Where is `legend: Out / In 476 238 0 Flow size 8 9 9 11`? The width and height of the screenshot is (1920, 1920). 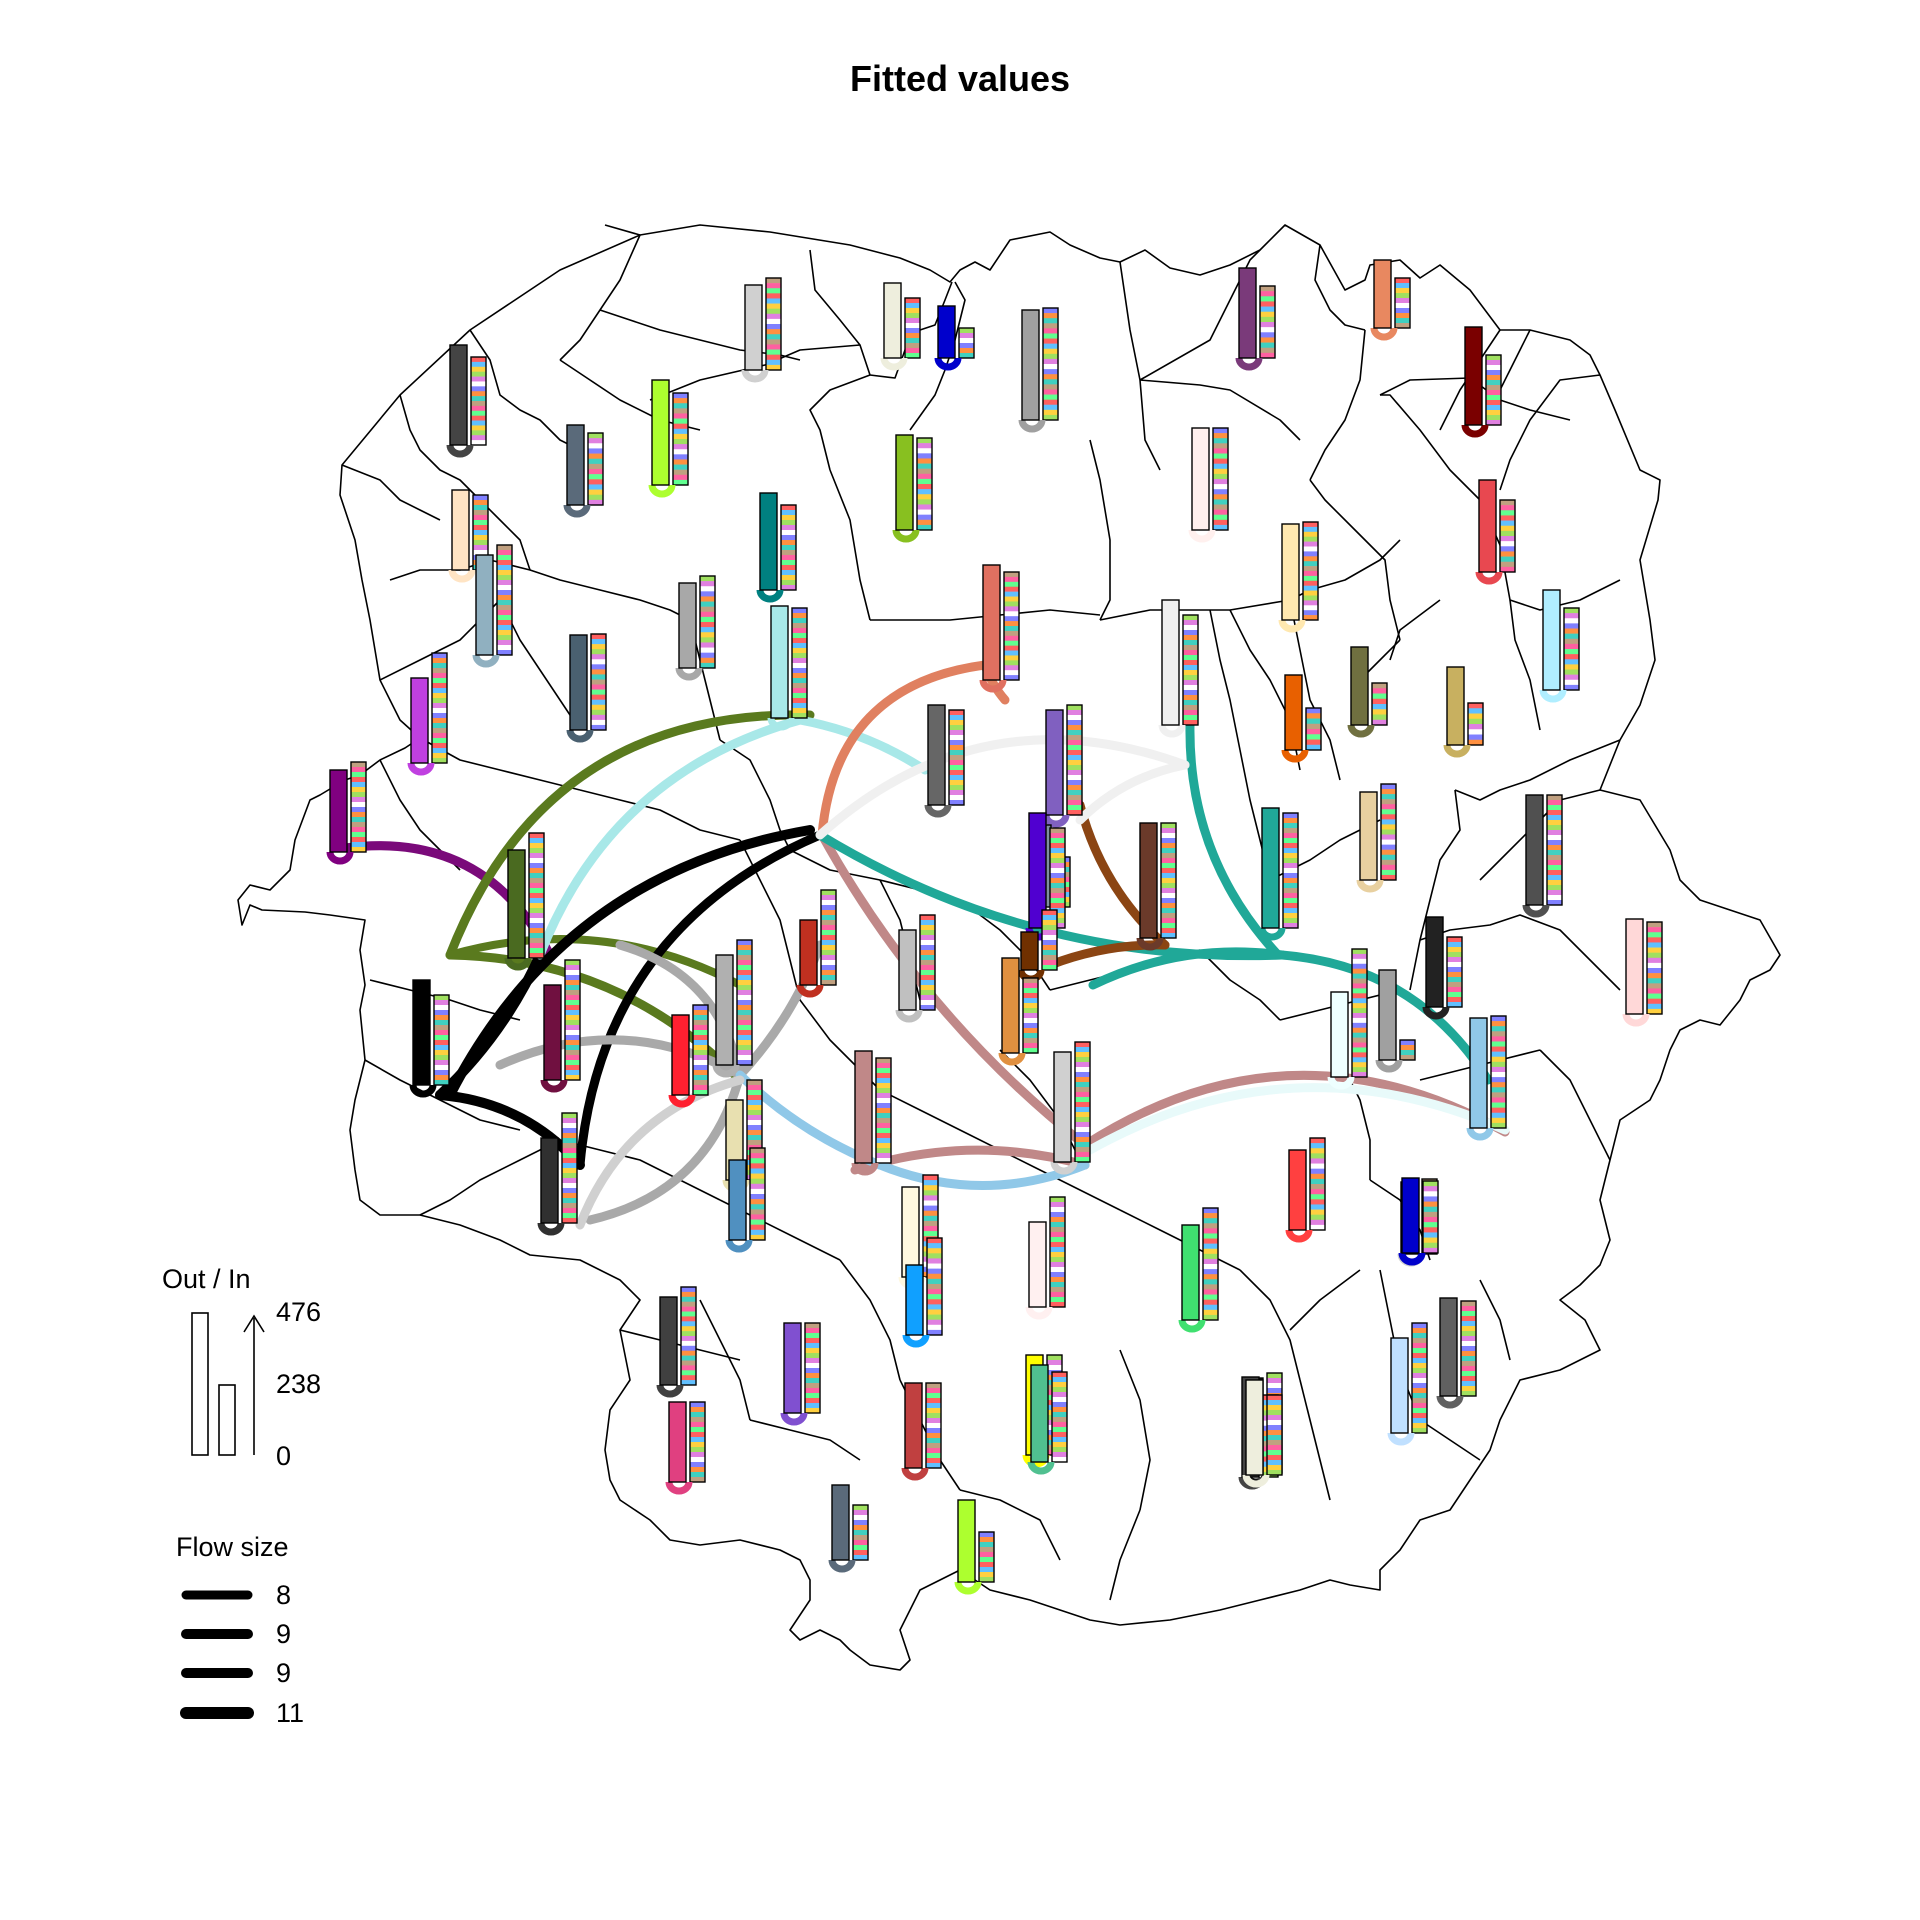
legend: Out / In 476 238 0 Flow size 8 9 9 11 is located at coordinates (241, 1496).